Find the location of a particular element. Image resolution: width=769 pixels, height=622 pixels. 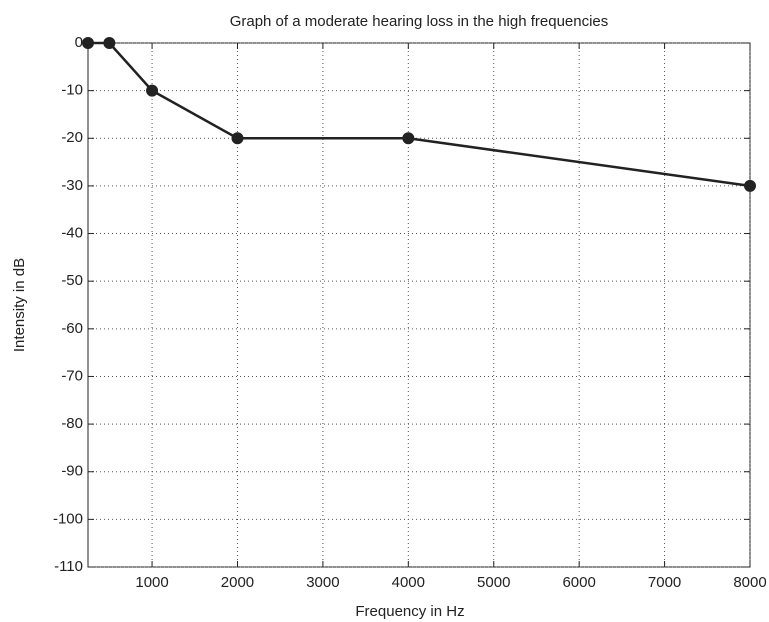

y-tick-label: -80 is located at coordinates (72, 423).